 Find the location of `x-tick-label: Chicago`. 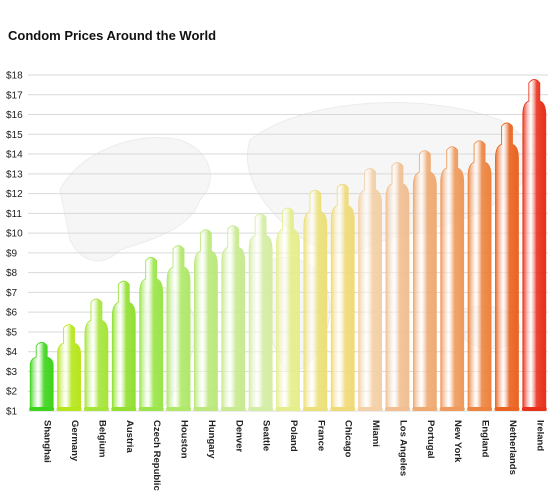

x-tick-label: Chicago is located at coordinates (348, 439).